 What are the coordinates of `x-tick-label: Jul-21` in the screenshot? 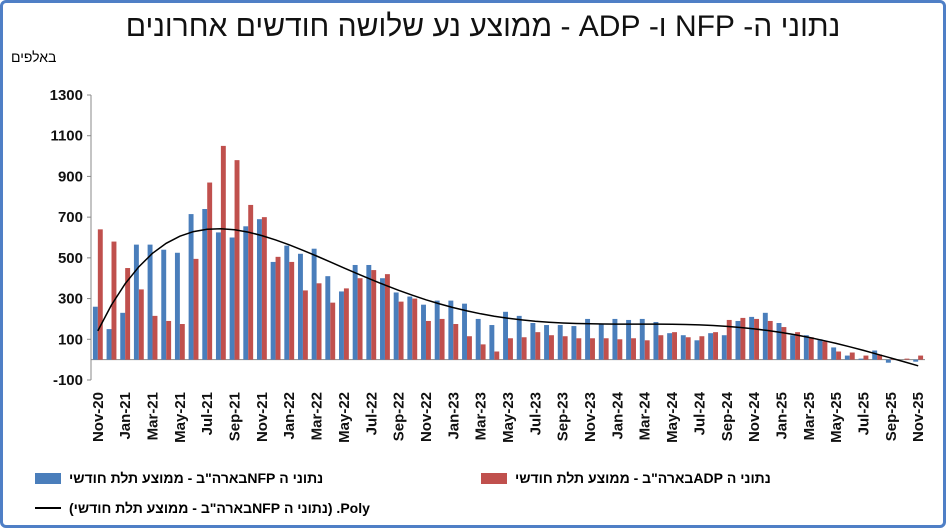 It's located at (207, 413).